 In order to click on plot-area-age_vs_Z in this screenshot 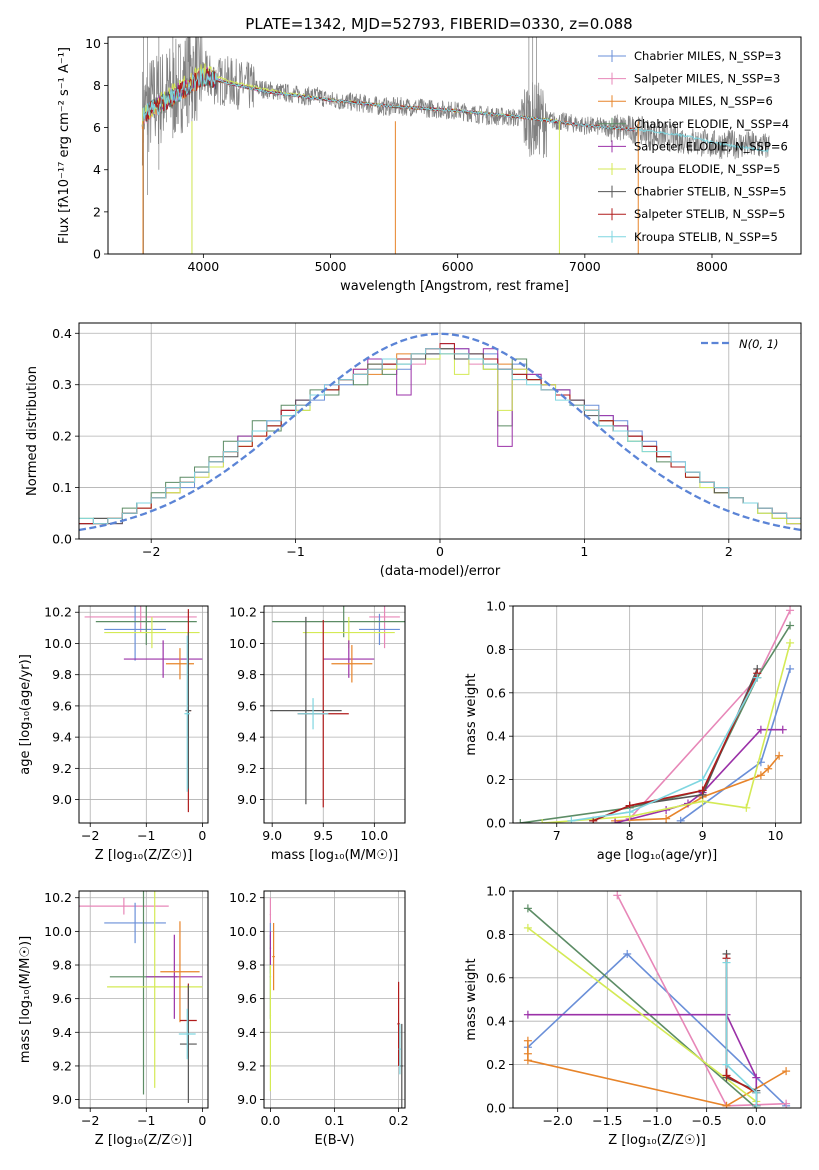, I will do `click(143, 709)`.